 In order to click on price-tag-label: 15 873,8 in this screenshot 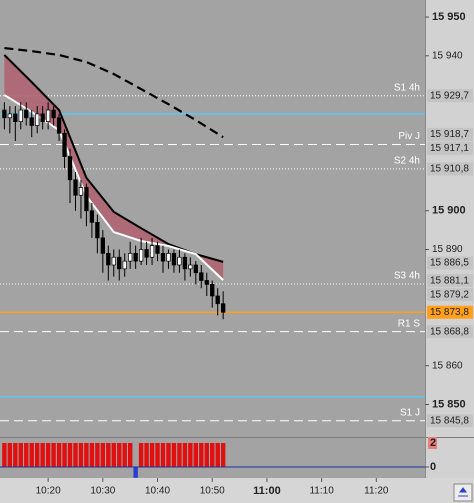, I will do `click(449, 312)`.